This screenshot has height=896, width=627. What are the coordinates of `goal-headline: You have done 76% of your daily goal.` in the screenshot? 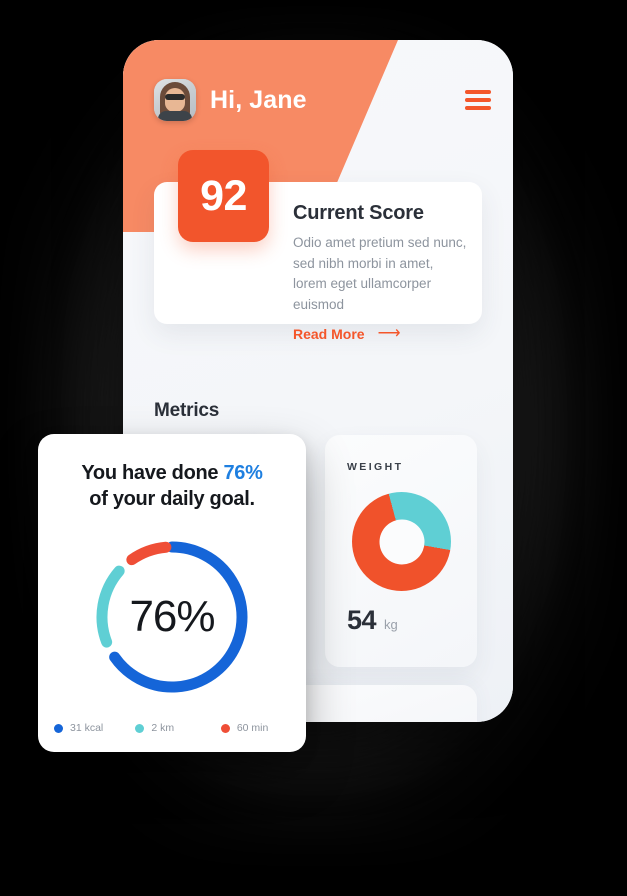 It's located at (172, 486).